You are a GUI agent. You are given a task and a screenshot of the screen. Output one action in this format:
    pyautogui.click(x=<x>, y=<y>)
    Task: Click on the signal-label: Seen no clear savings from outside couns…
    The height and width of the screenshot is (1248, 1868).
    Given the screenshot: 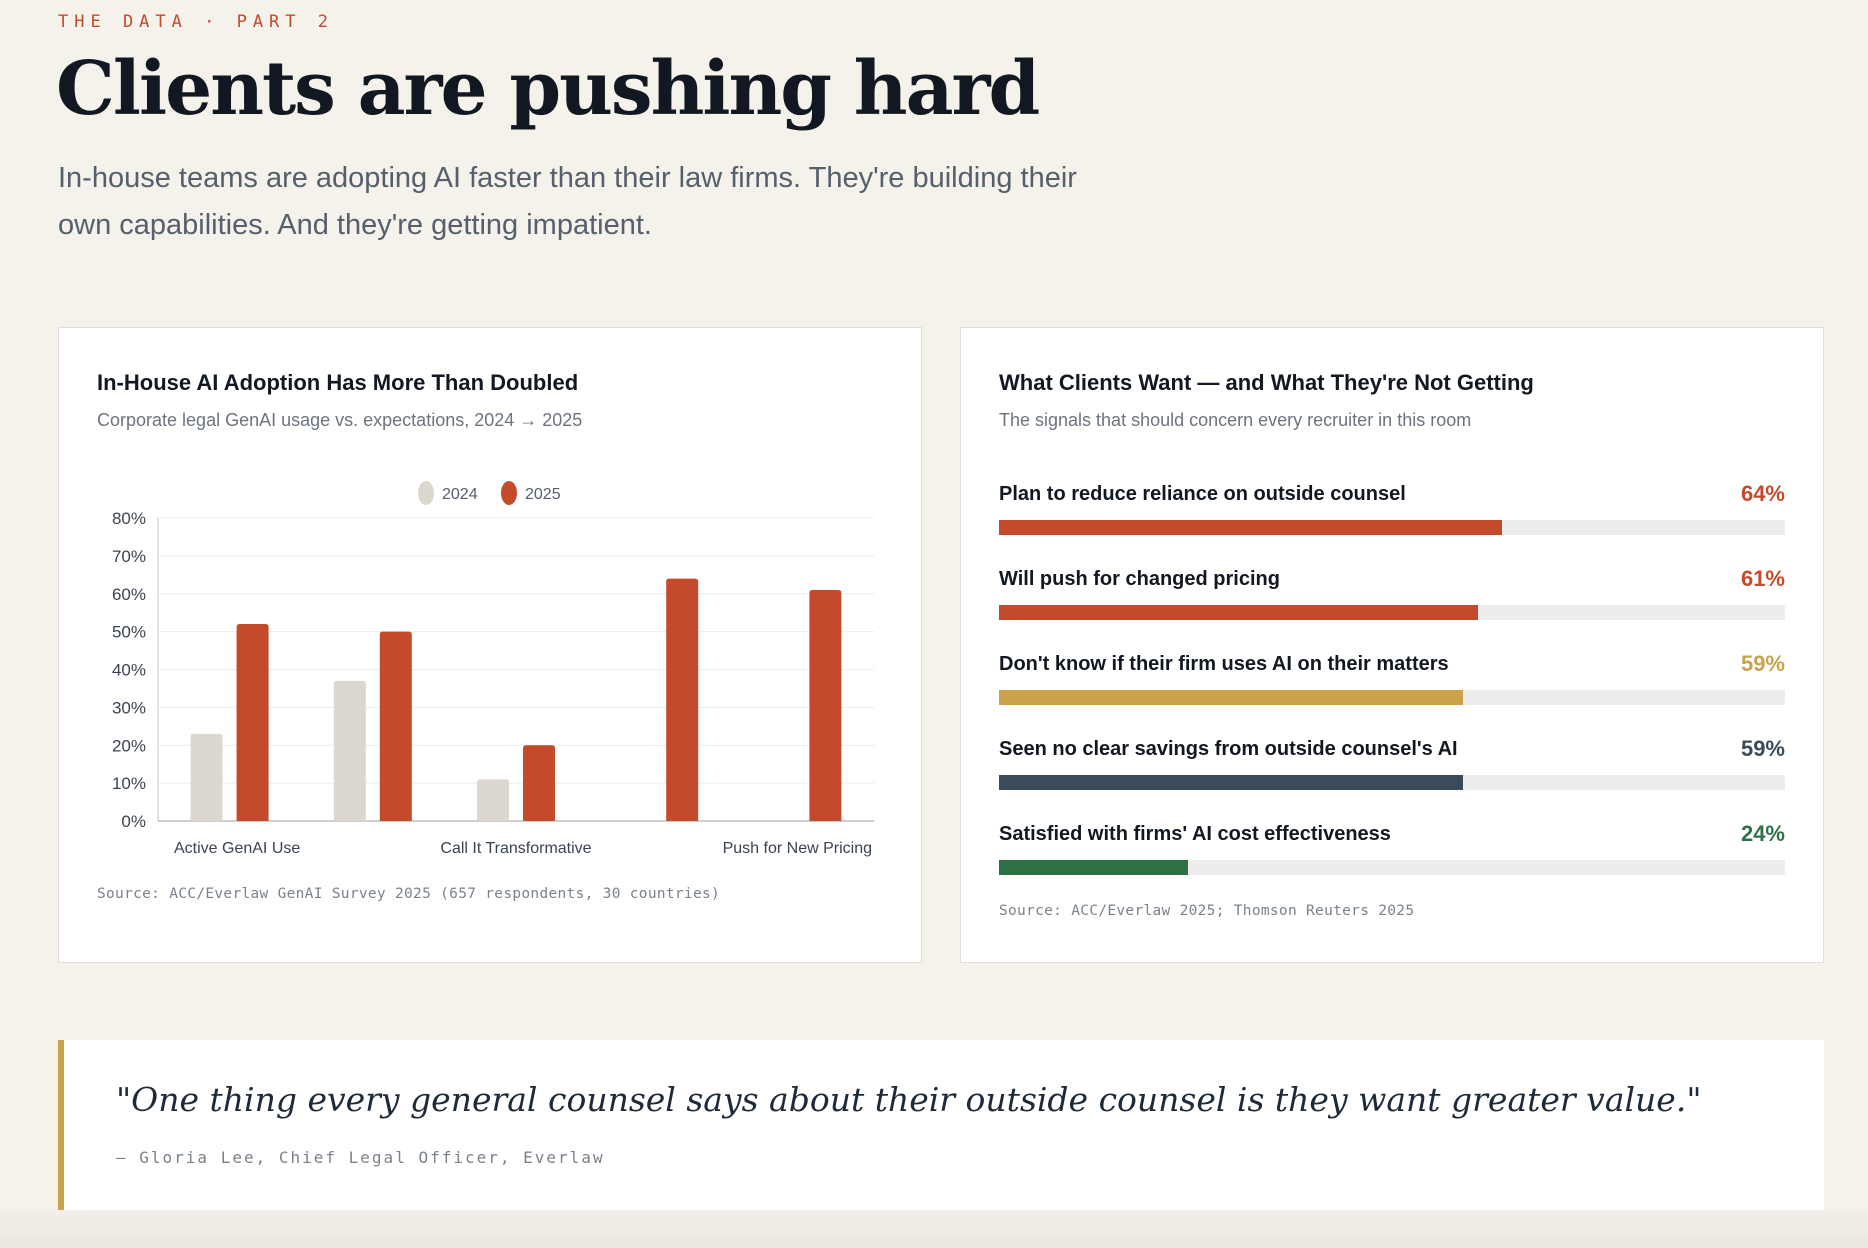 What is the action you would take?
    pyautogui.click(x=1228, y=749)
    